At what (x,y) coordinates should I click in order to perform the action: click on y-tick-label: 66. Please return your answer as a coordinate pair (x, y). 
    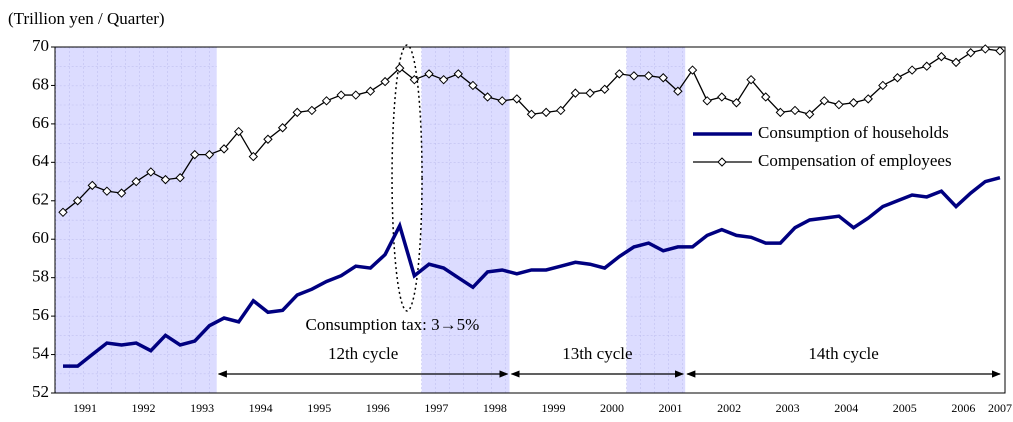
    Looking at the image, I should click on (40, 122).